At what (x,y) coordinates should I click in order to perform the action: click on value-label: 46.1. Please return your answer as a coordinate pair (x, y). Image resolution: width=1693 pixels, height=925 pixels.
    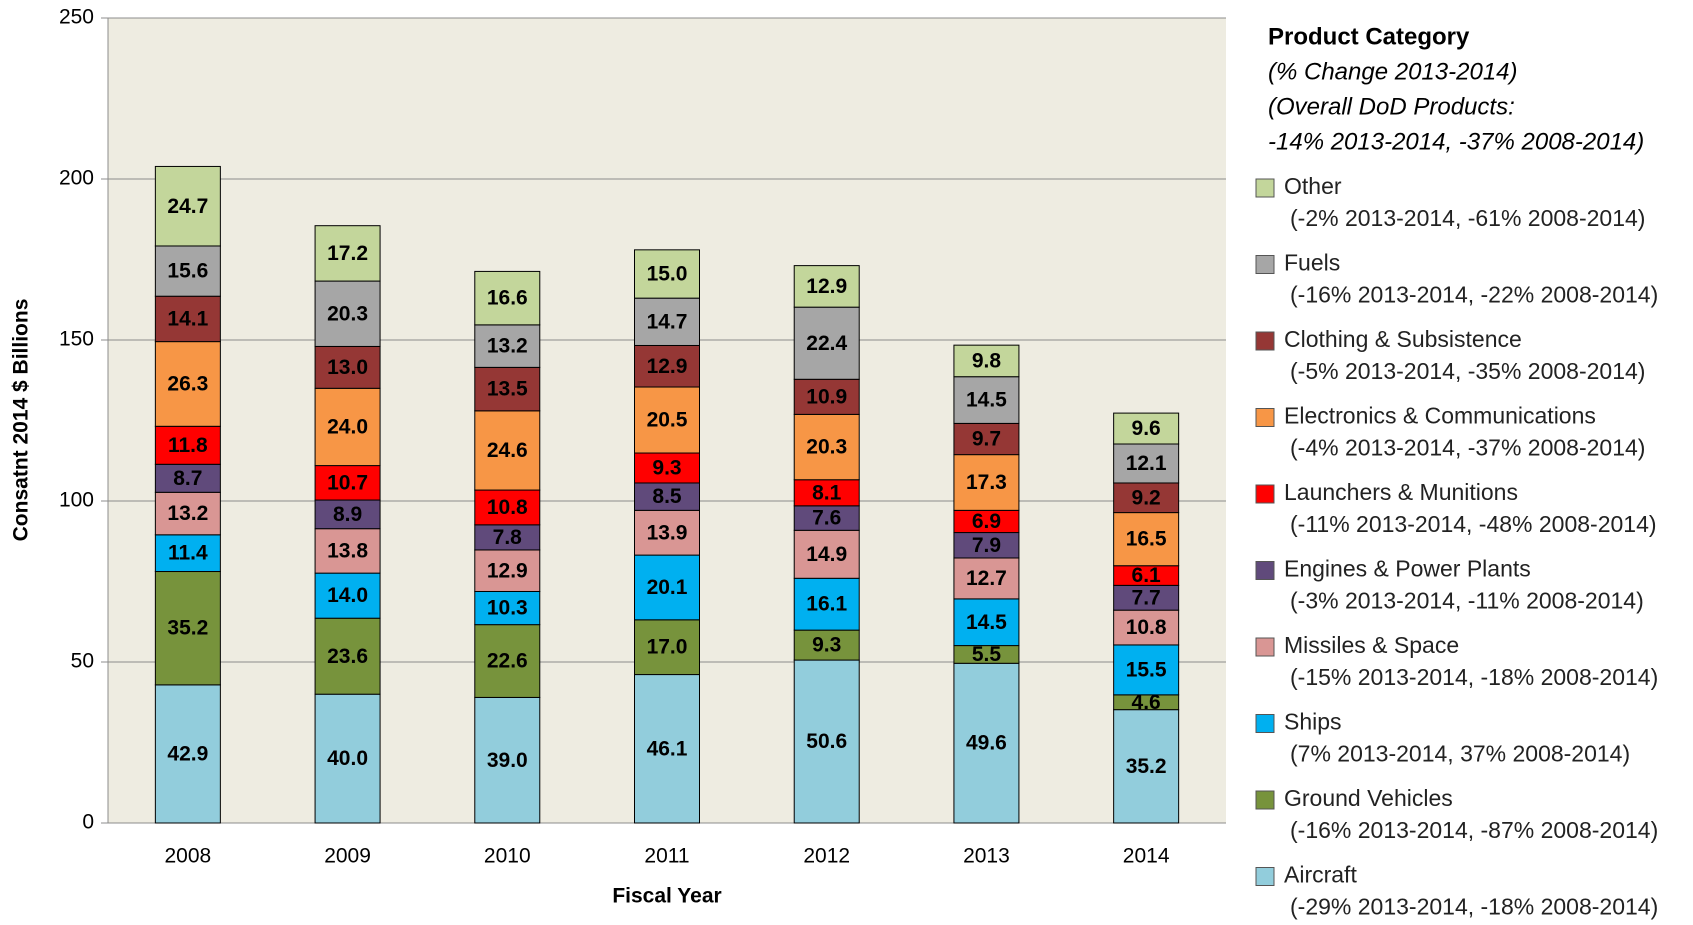
    Looking at the image, I should click on (667, 748).